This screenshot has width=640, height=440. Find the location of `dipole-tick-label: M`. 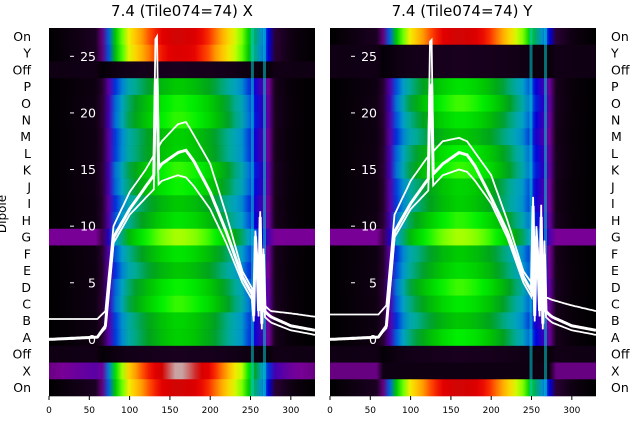

dipole-tick-label: M is located at coordinates (25, 136).